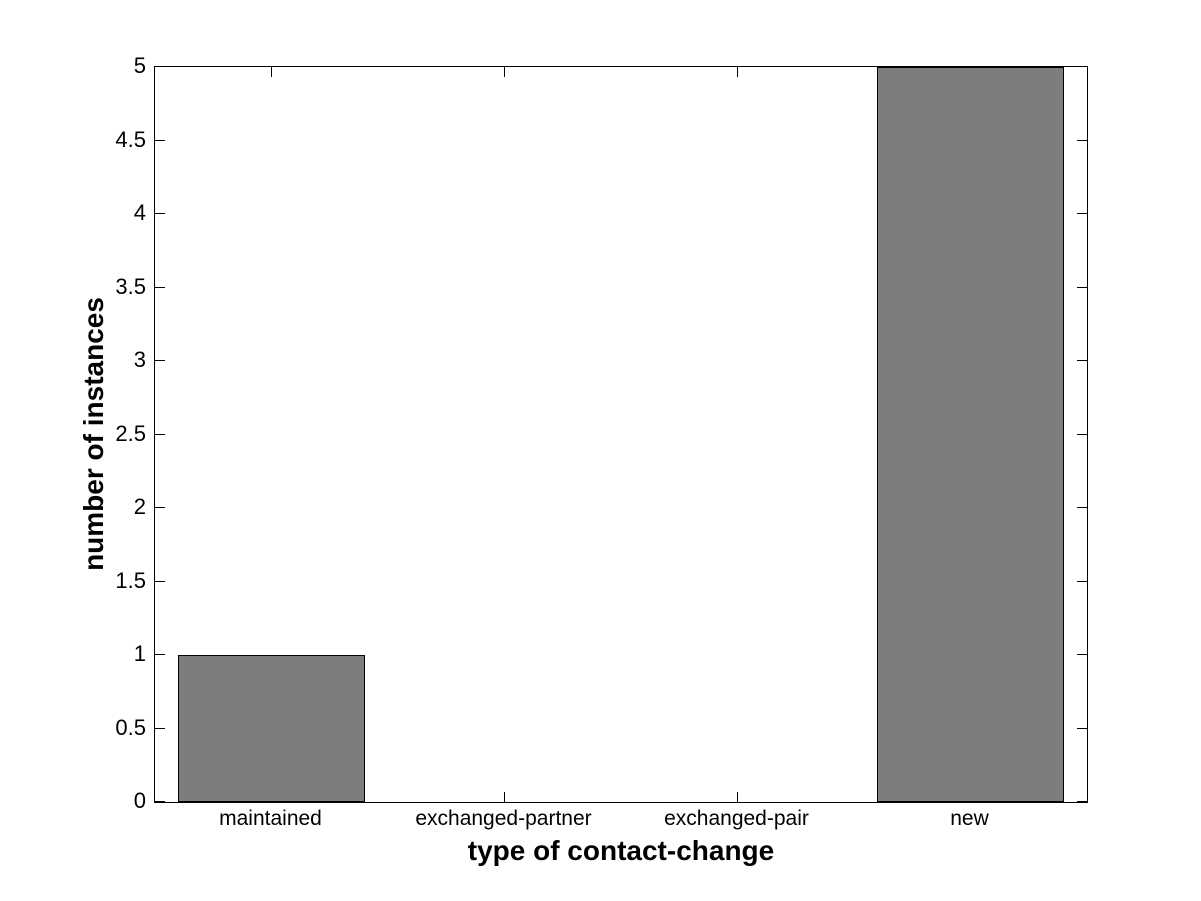 Image resolution: width=1201 pixels, height=901 pixels. What do you see at coordinates (139, 506) in the screenshot?
I see `y-axis-tick-label: 2` at bounding box center [139, 506].